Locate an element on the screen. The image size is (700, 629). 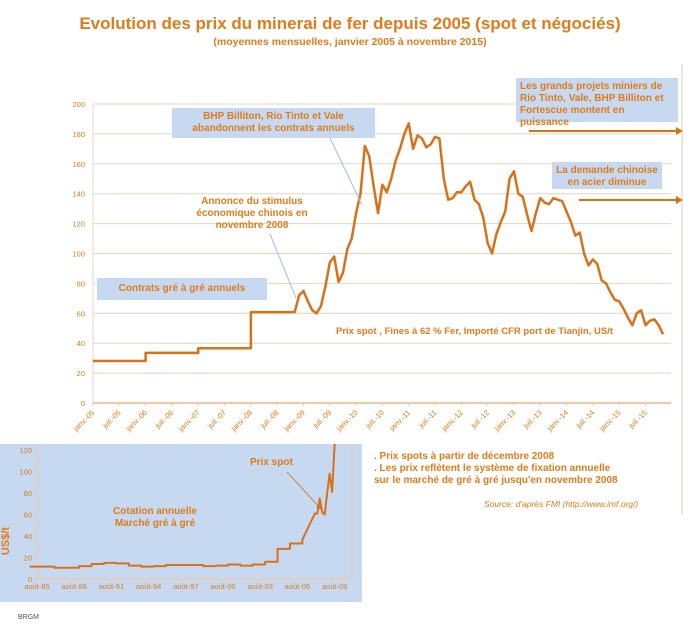
y-tick-label: 20 is located at coordinates (81, 373).